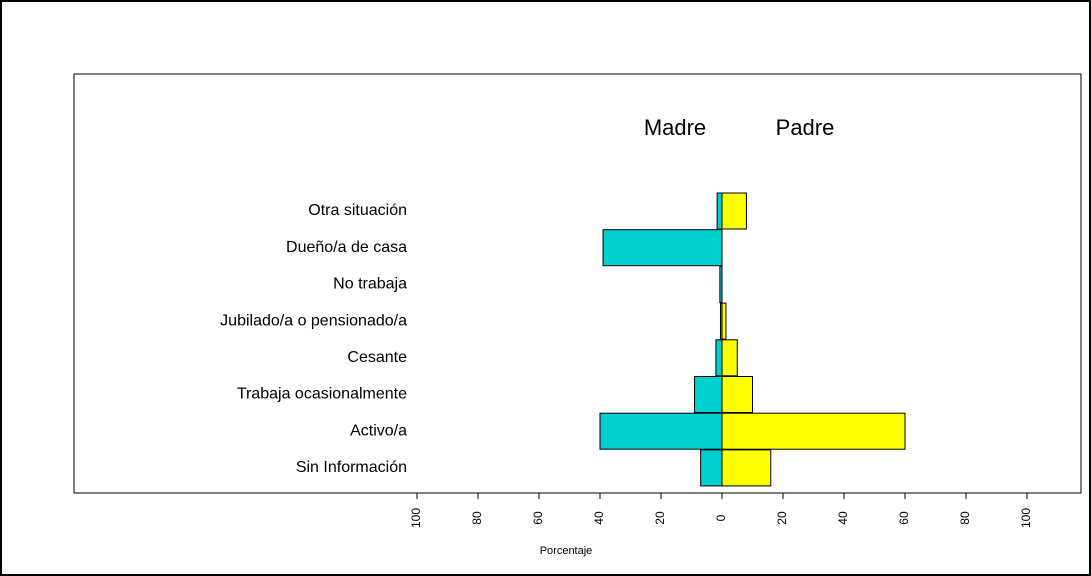  Describe the element at coordinates (721, 517) in the screenshot. I see `x-tick-label: 0` at that location.